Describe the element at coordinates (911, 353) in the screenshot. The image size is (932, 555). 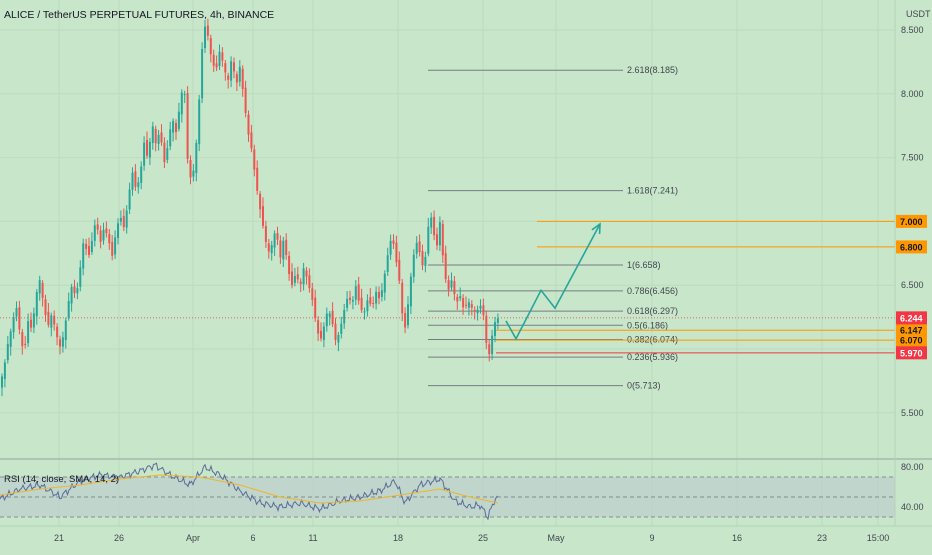
I see `price-tag-5.970: 5.970` at that location.